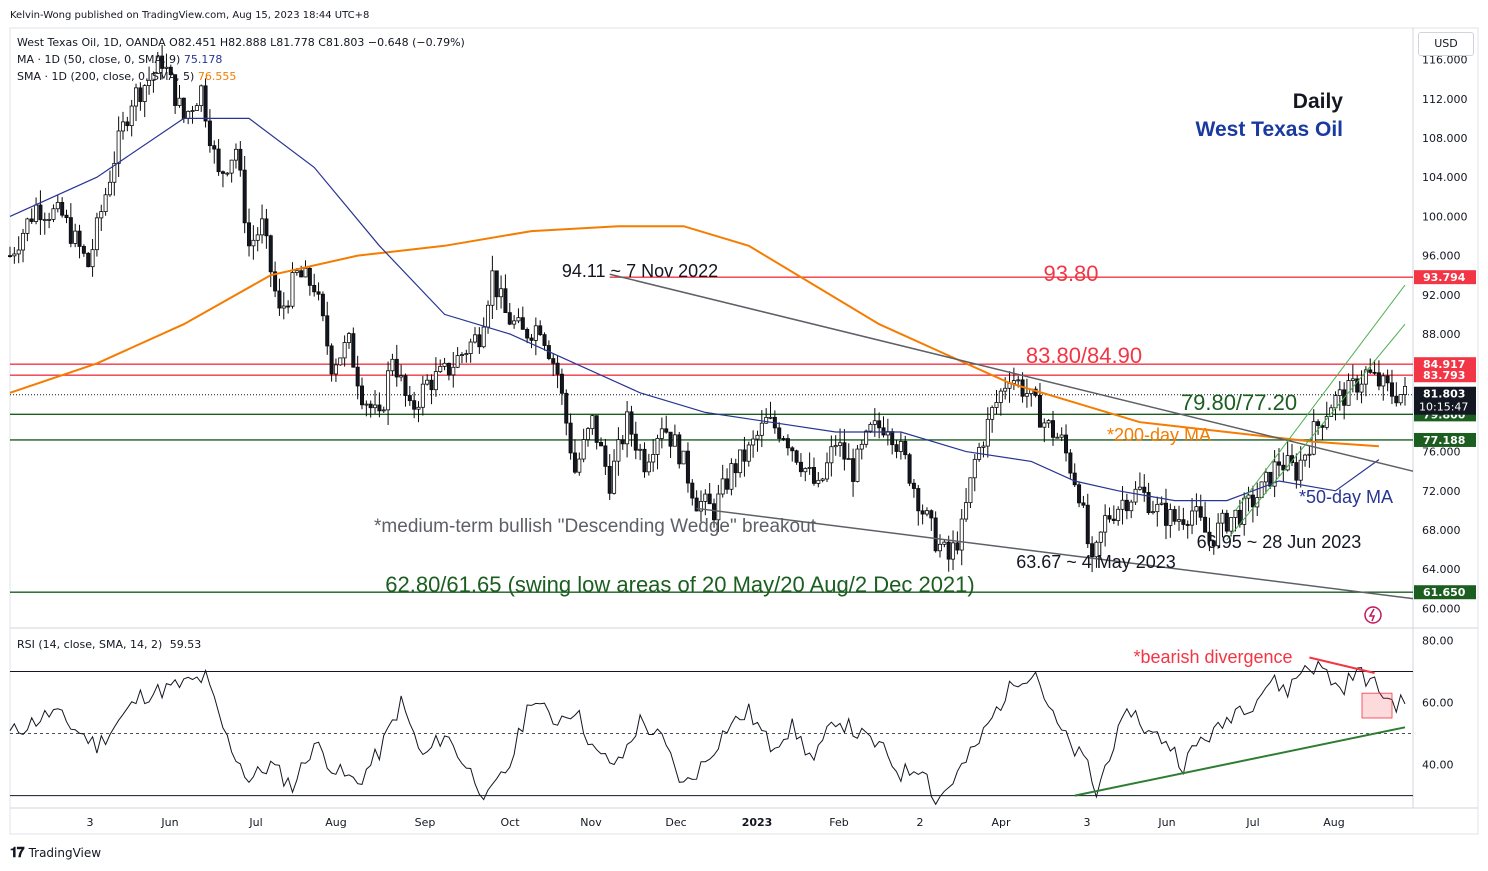  I want to click on tradingview-logo-icon: 𝟏𝟕, so click(17, 853).